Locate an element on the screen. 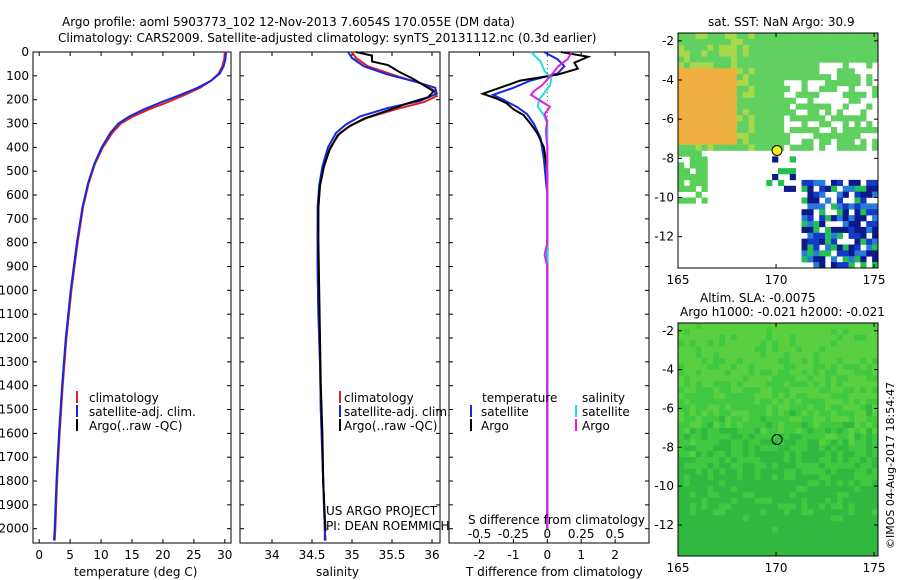 This screenshot has width=900, height=580. legend-swatch-argo is located at coordinates (340, 425).